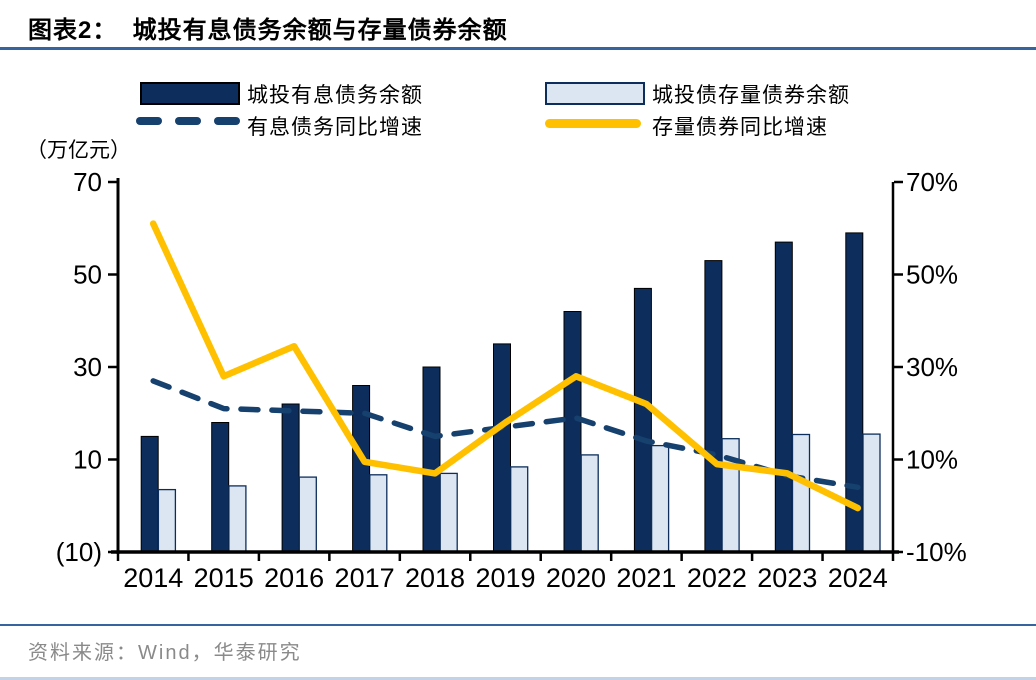 Image resolution: width=1036 pixels, height=680 pixels. I want to click on bar-s1-2019, so click(519, 509).